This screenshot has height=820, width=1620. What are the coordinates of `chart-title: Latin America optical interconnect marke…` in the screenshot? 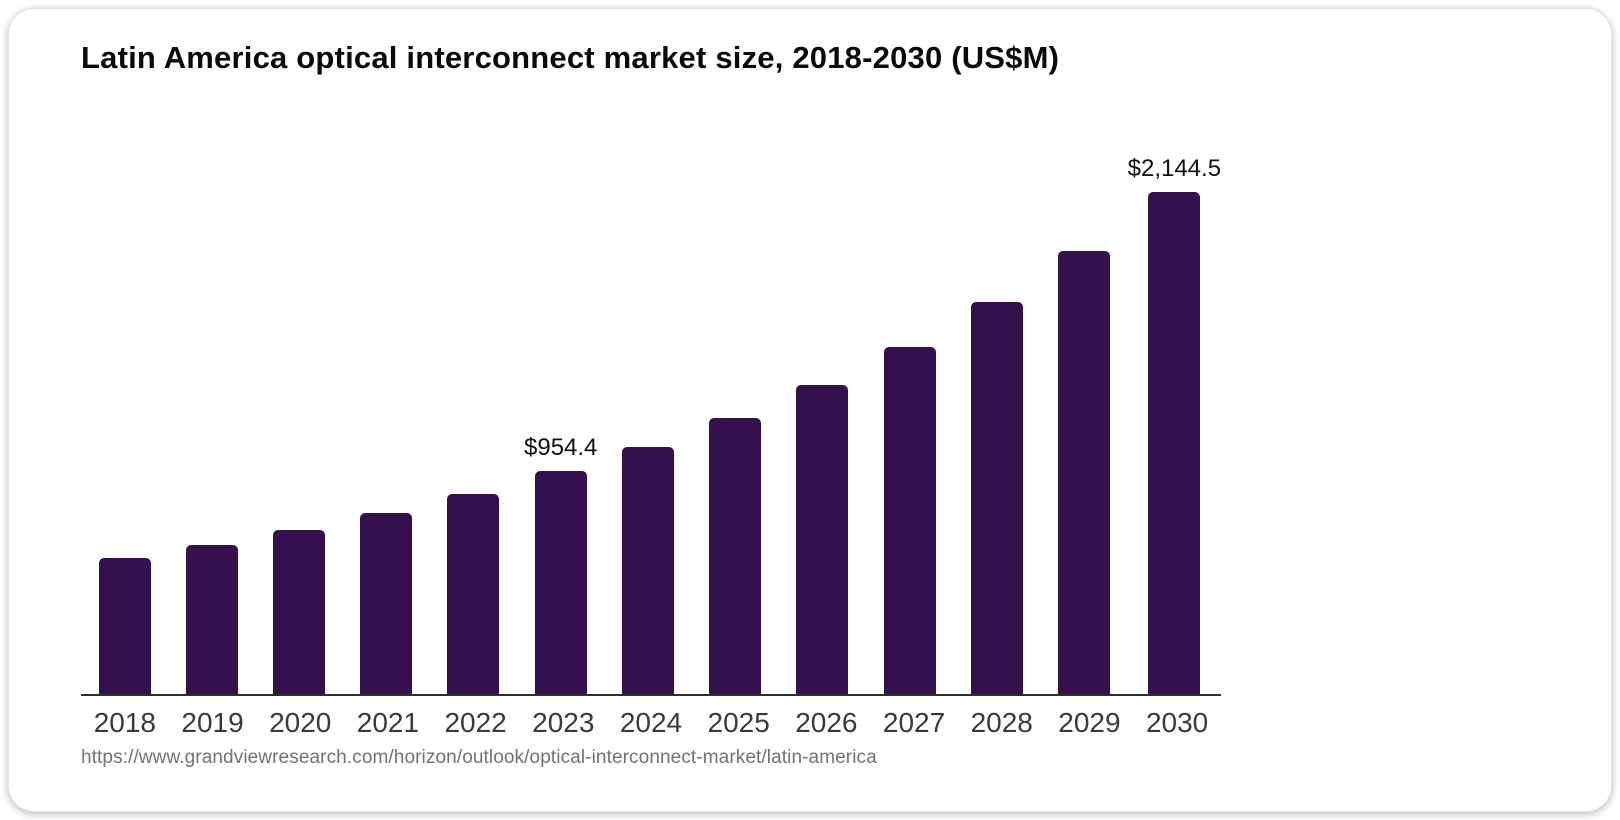 It's located at (570, 57).